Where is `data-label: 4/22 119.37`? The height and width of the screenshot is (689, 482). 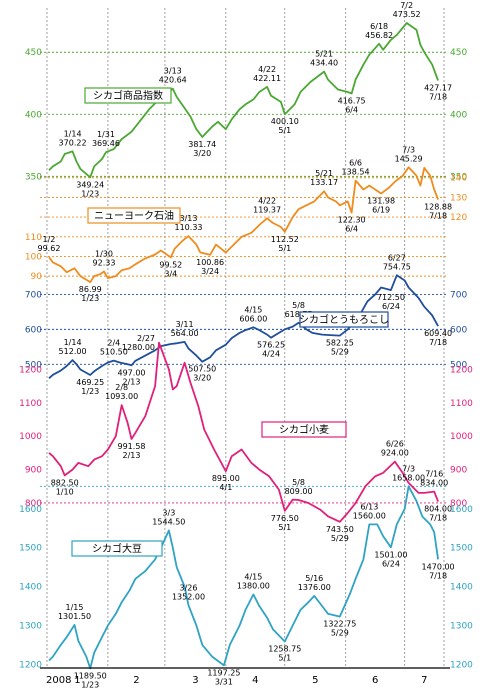
data-label: 4/22 119.37 is located at coordinates (267, 205).